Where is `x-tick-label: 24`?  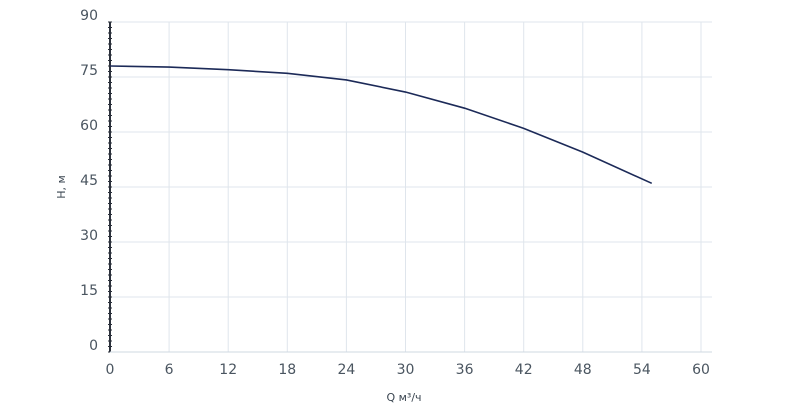
x-tick-label: 24 is located at coordinates (346, 370).